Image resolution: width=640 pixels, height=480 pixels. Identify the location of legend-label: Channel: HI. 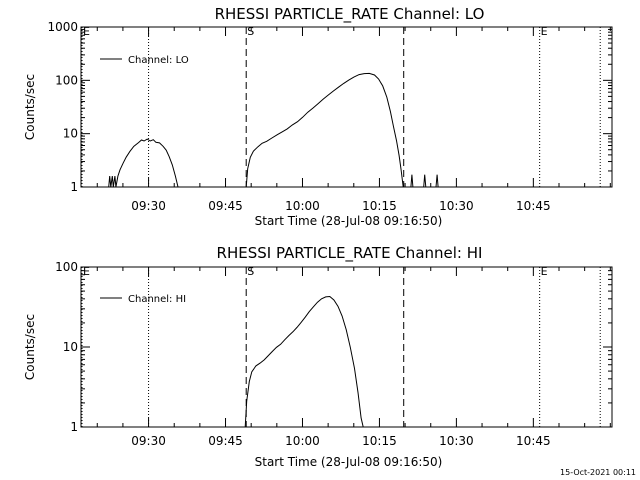
(157, 299).